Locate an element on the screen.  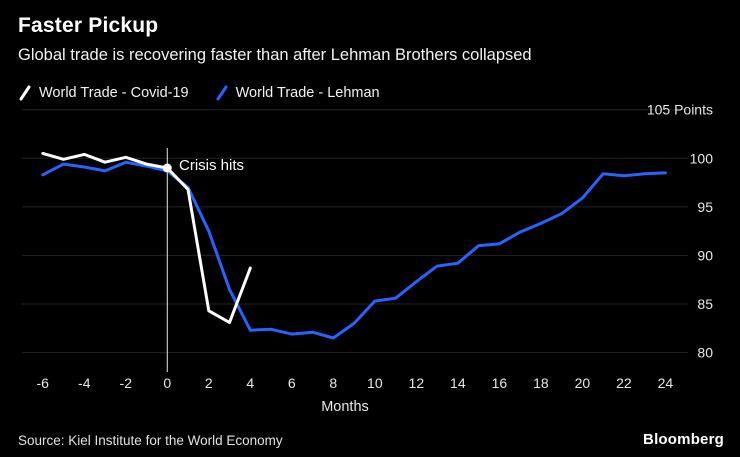
x-tick-label: 22 is located at coordinates (624, 383).